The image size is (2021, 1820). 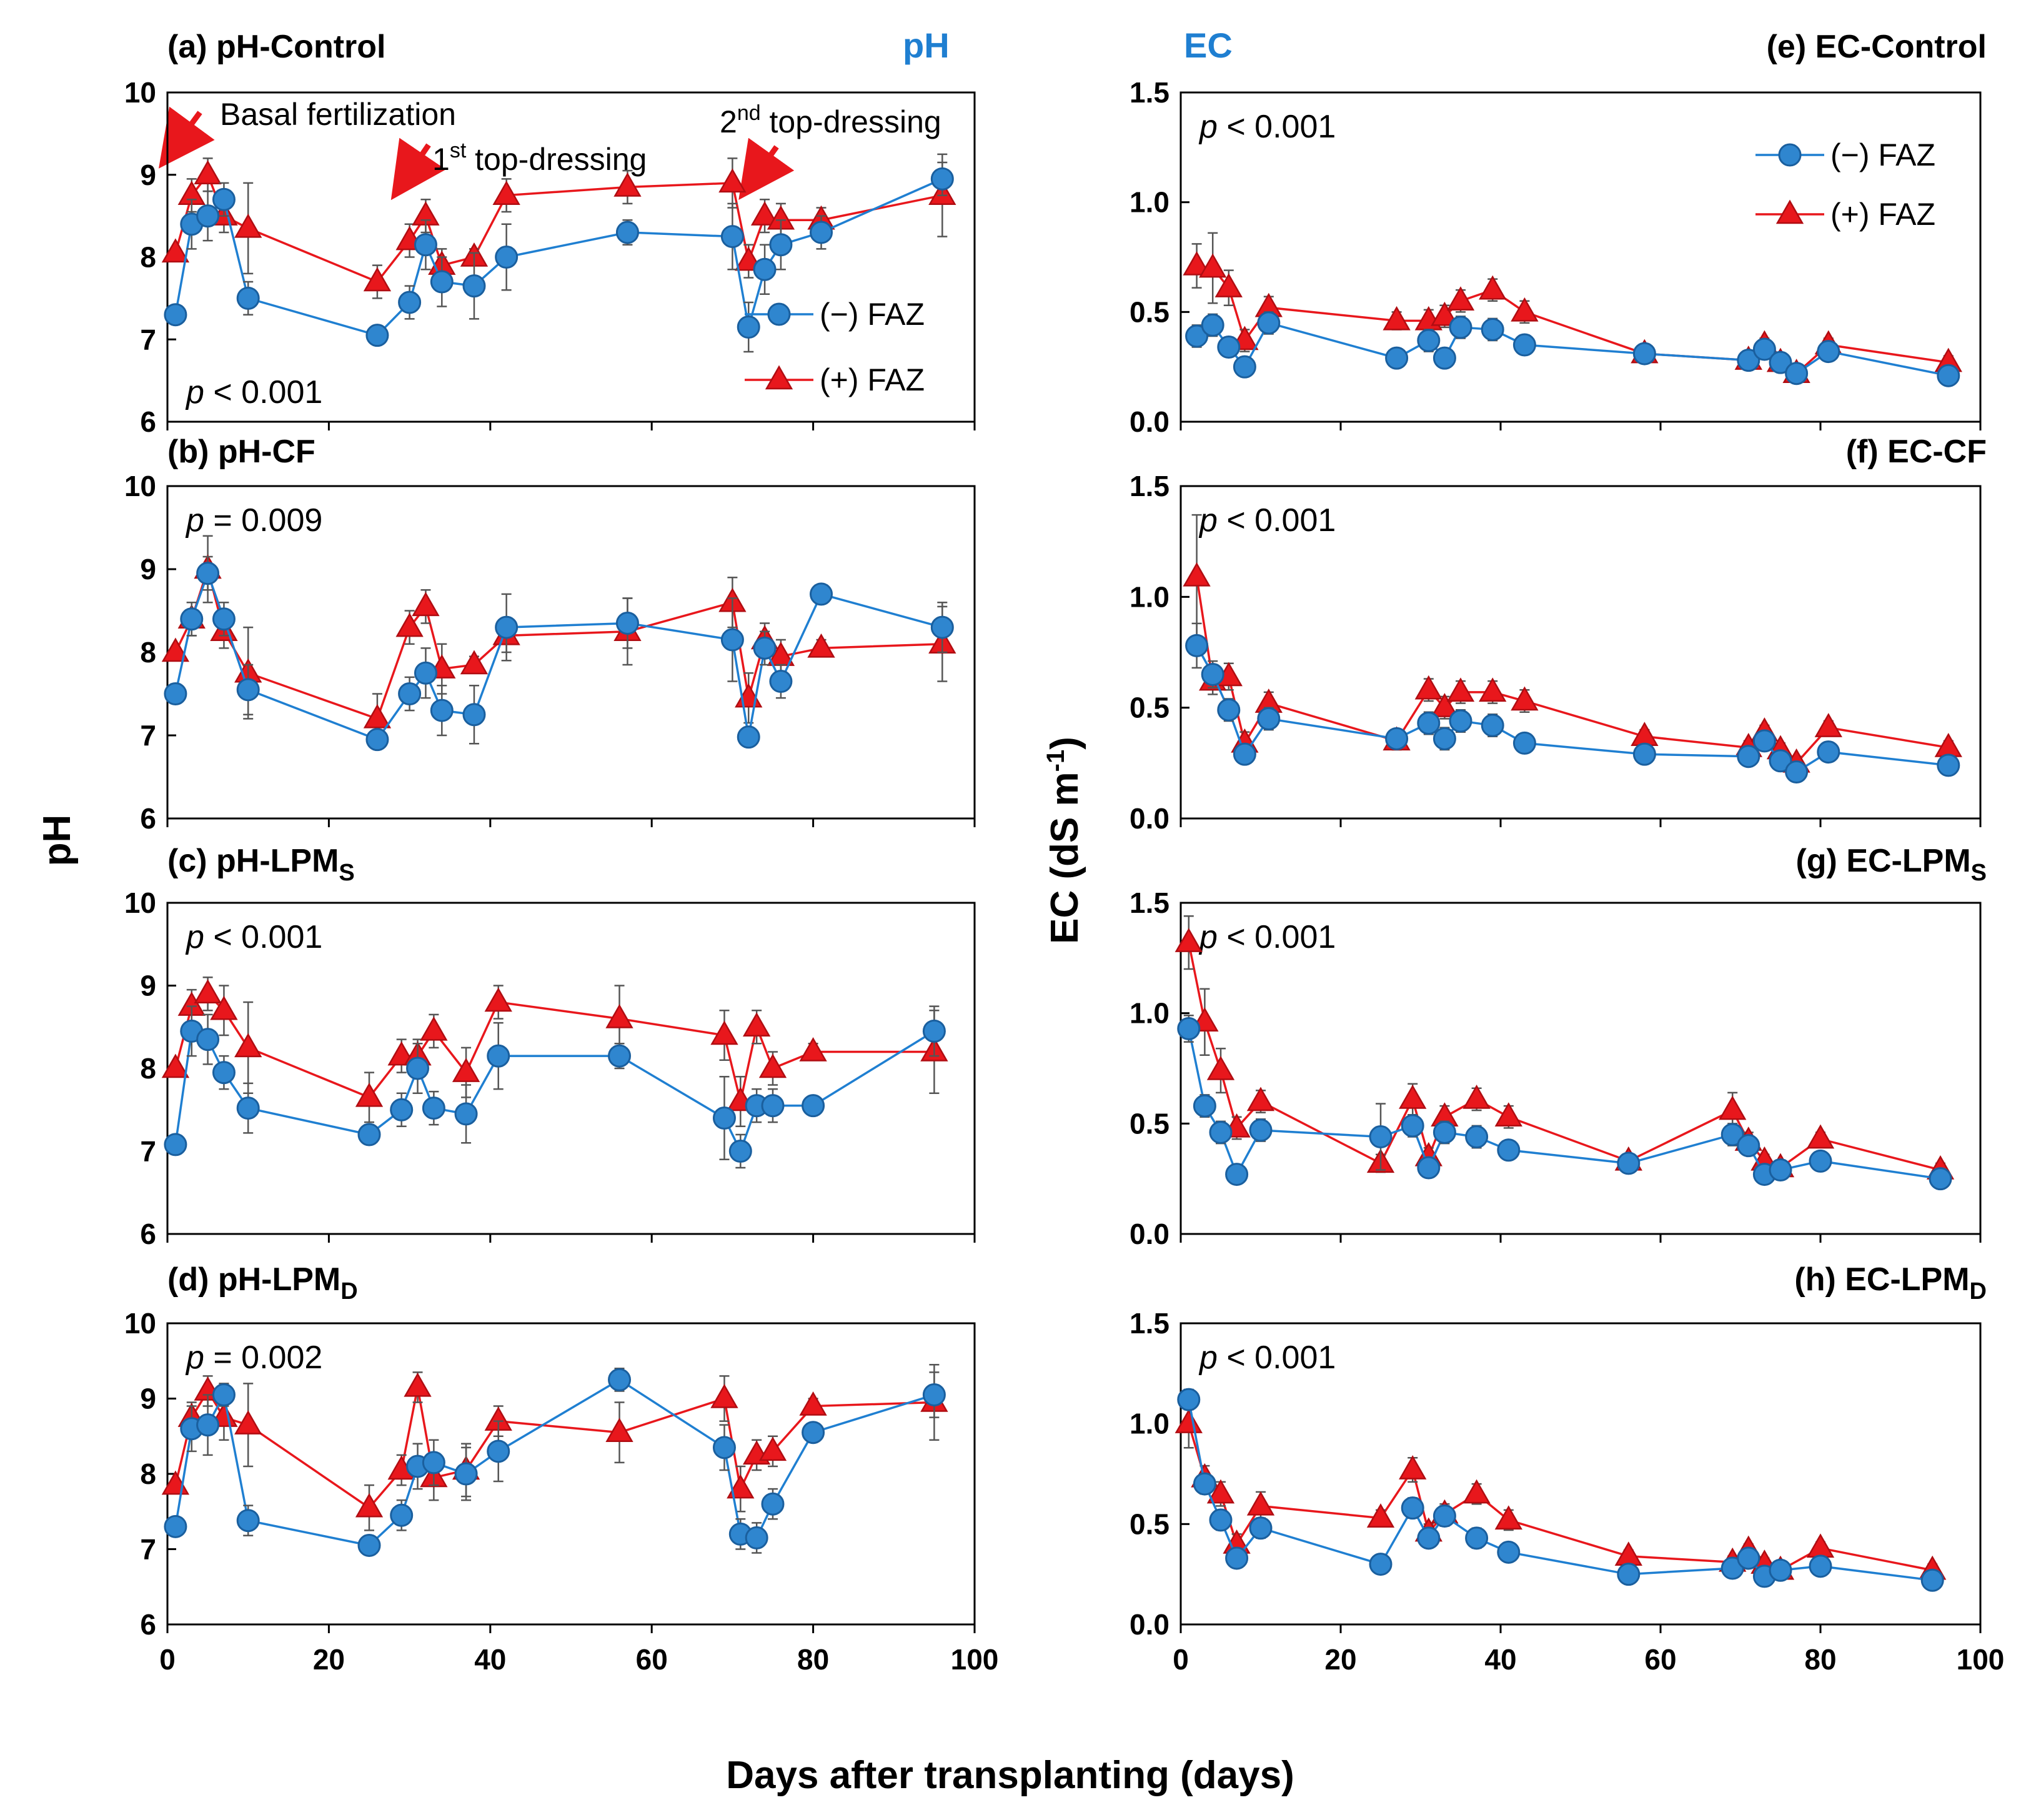 What do you see at coordinates (1882, 214) in the screenshot?
I see `legend-label-pos: (+) FAZ` at bounding box center [1882, 214].